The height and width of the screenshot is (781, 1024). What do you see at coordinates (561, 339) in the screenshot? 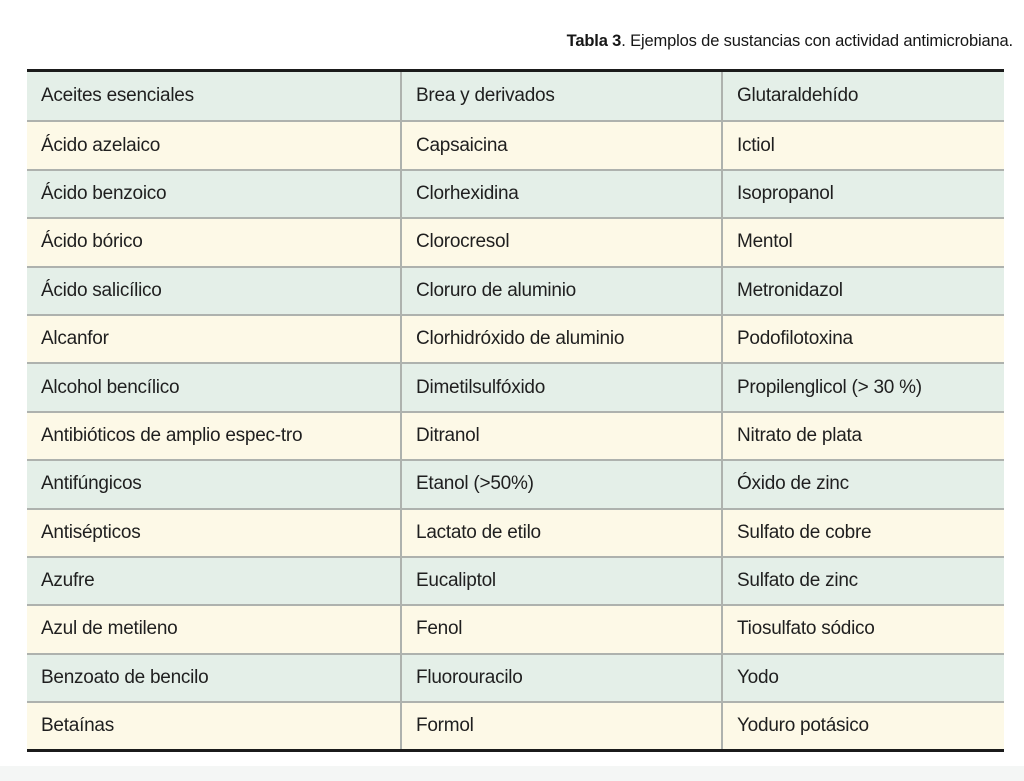
I see `table-cell: Clorhidróxido de aluminio` at bounding box center [561, 339].